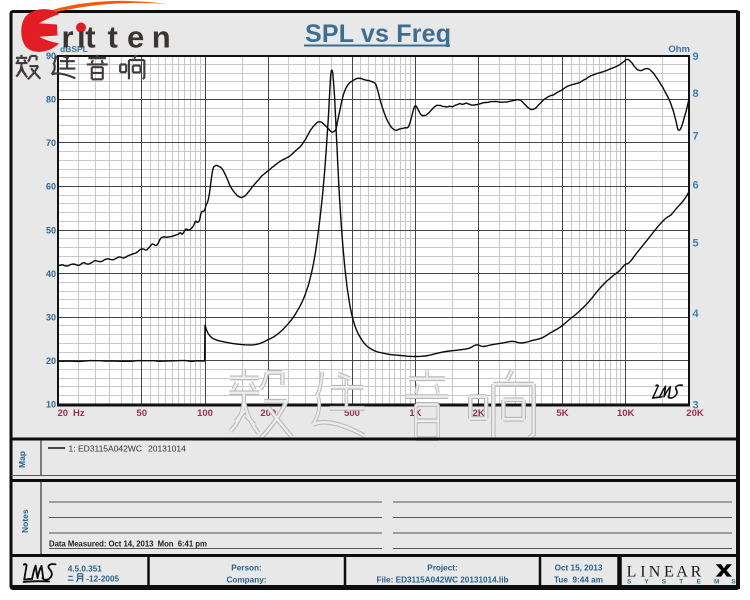 The width and height of the screenshot is (750, 600). What do you see at coordinates (696, 572) in the screenshot?
I see `svg-text: R` at bounding box center [696, 572].